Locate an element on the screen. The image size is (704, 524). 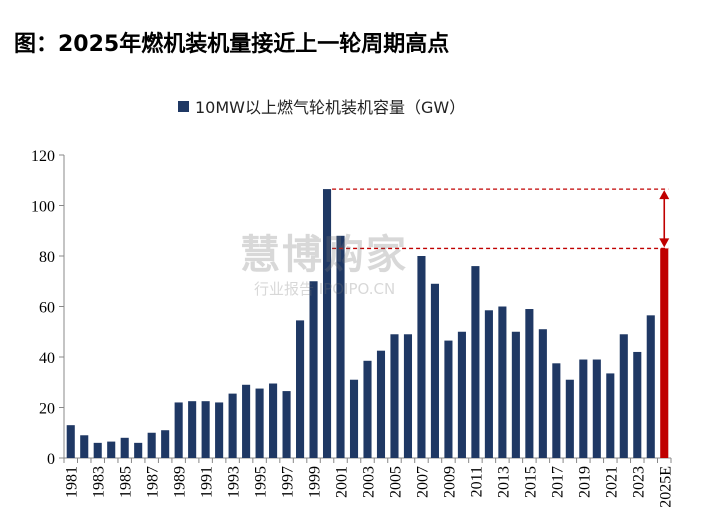
x-tick-label: 2021 is located at coordinates (611, 482).